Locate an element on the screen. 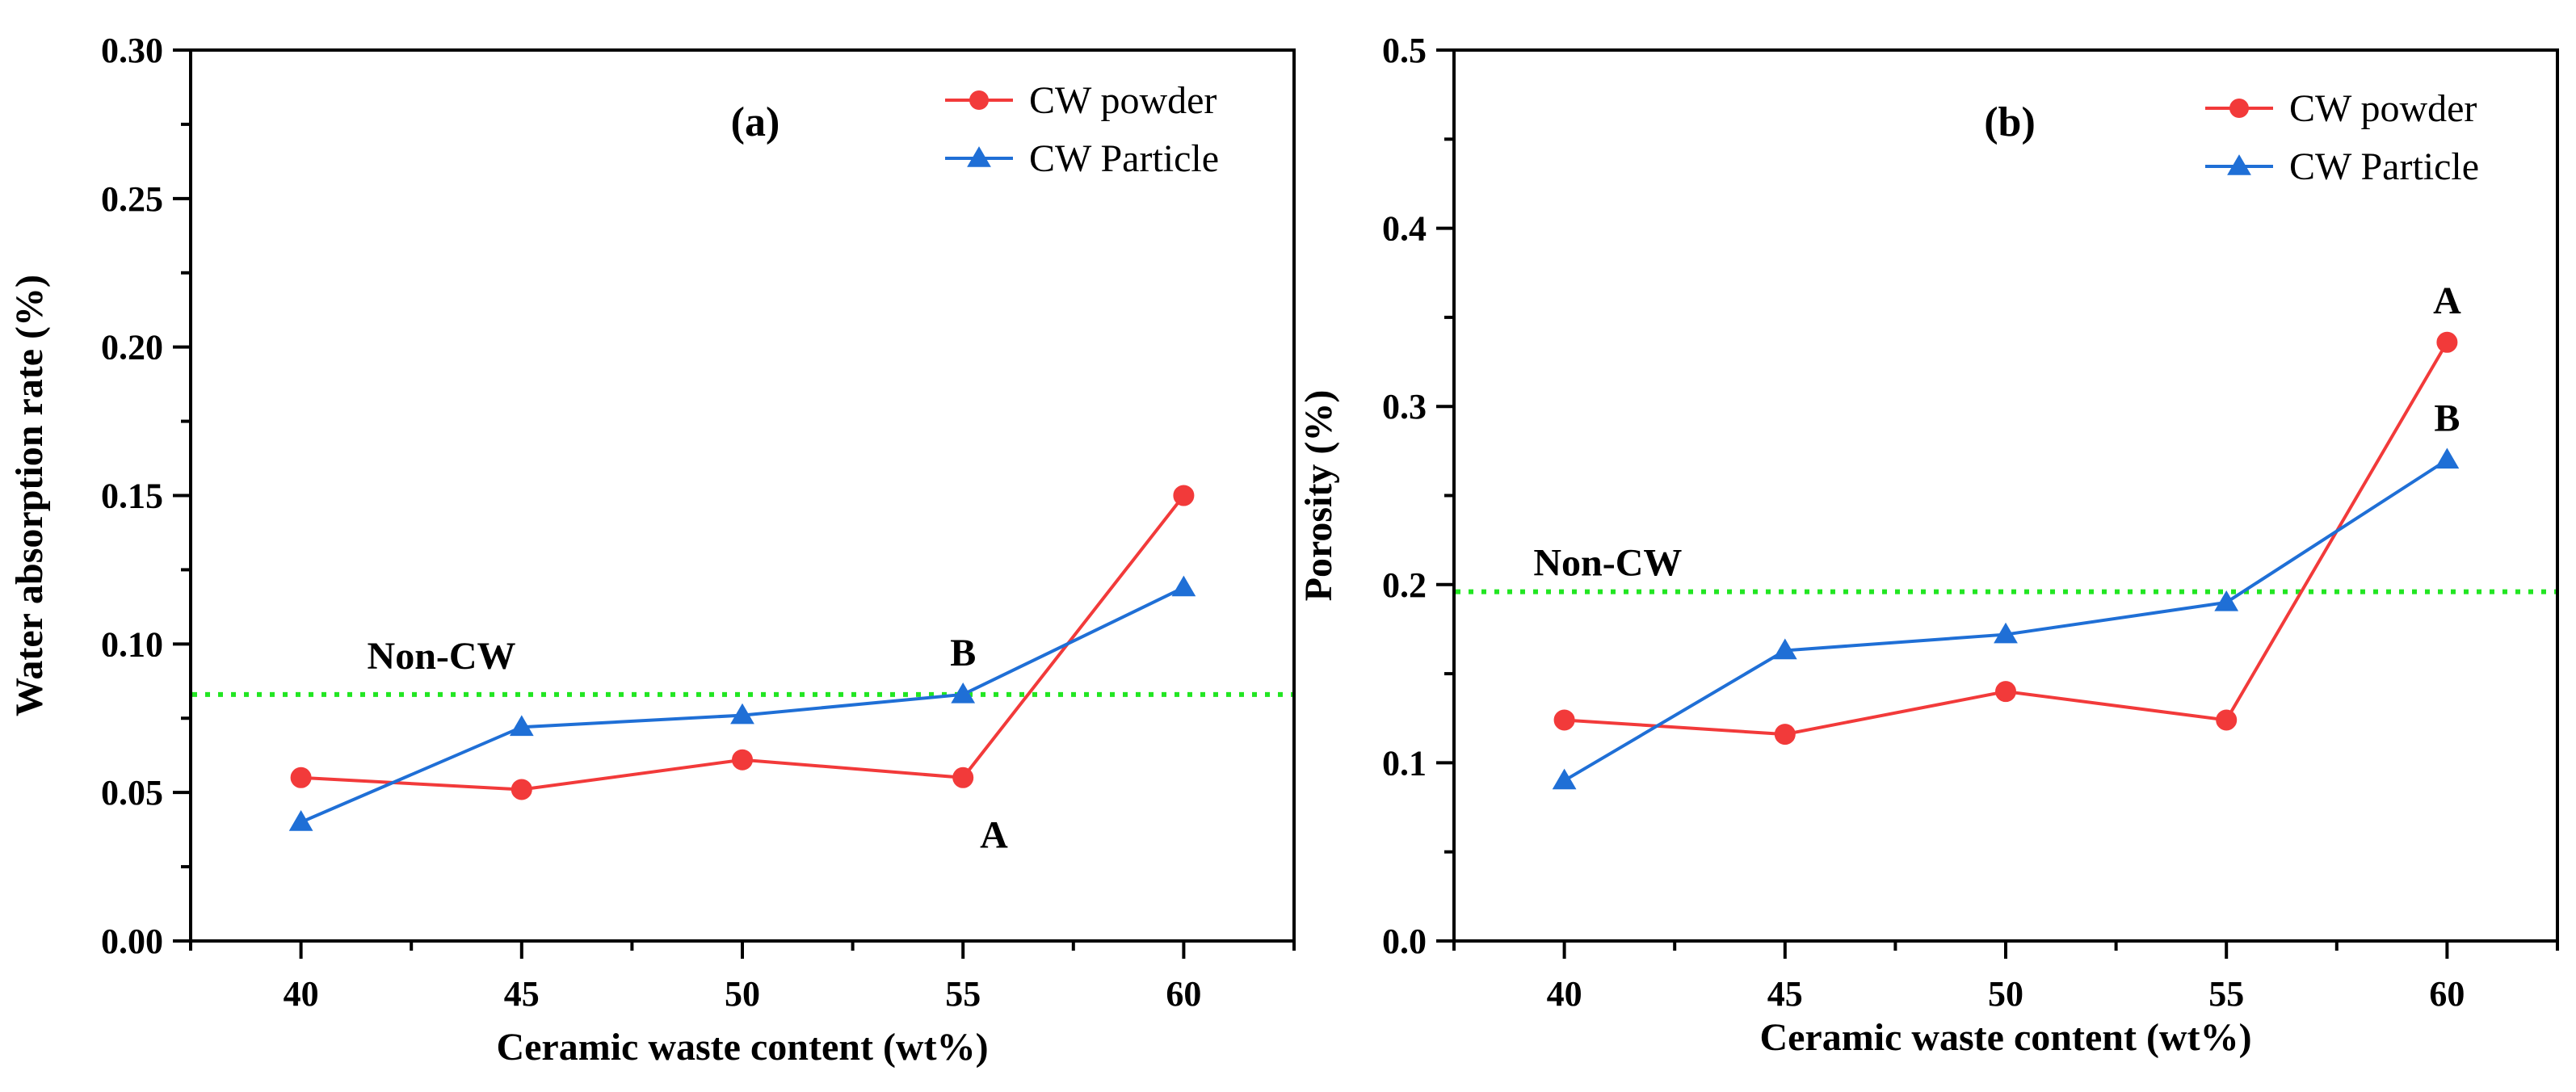 This screenshot has width=2576, height=1092. y-tick-label: 0.5 is located at coordinates (1405, 50).